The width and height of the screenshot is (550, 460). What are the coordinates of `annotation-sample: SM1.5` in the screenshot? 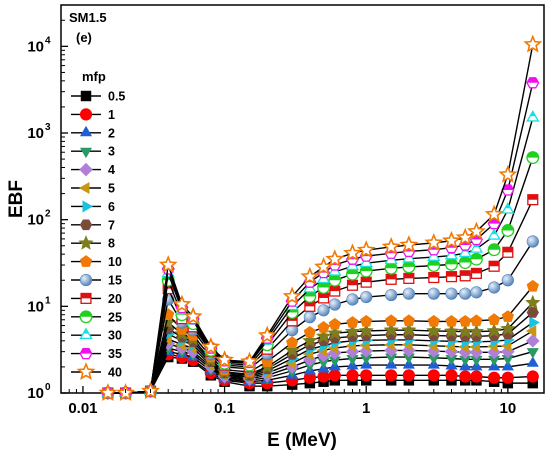 It's located at (88, 17).